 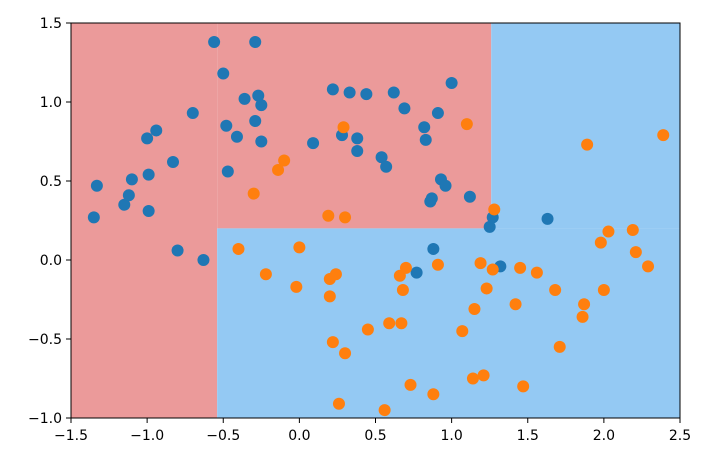 I want to click on y-tick-label: −0.5, so click(x=45, y=340).